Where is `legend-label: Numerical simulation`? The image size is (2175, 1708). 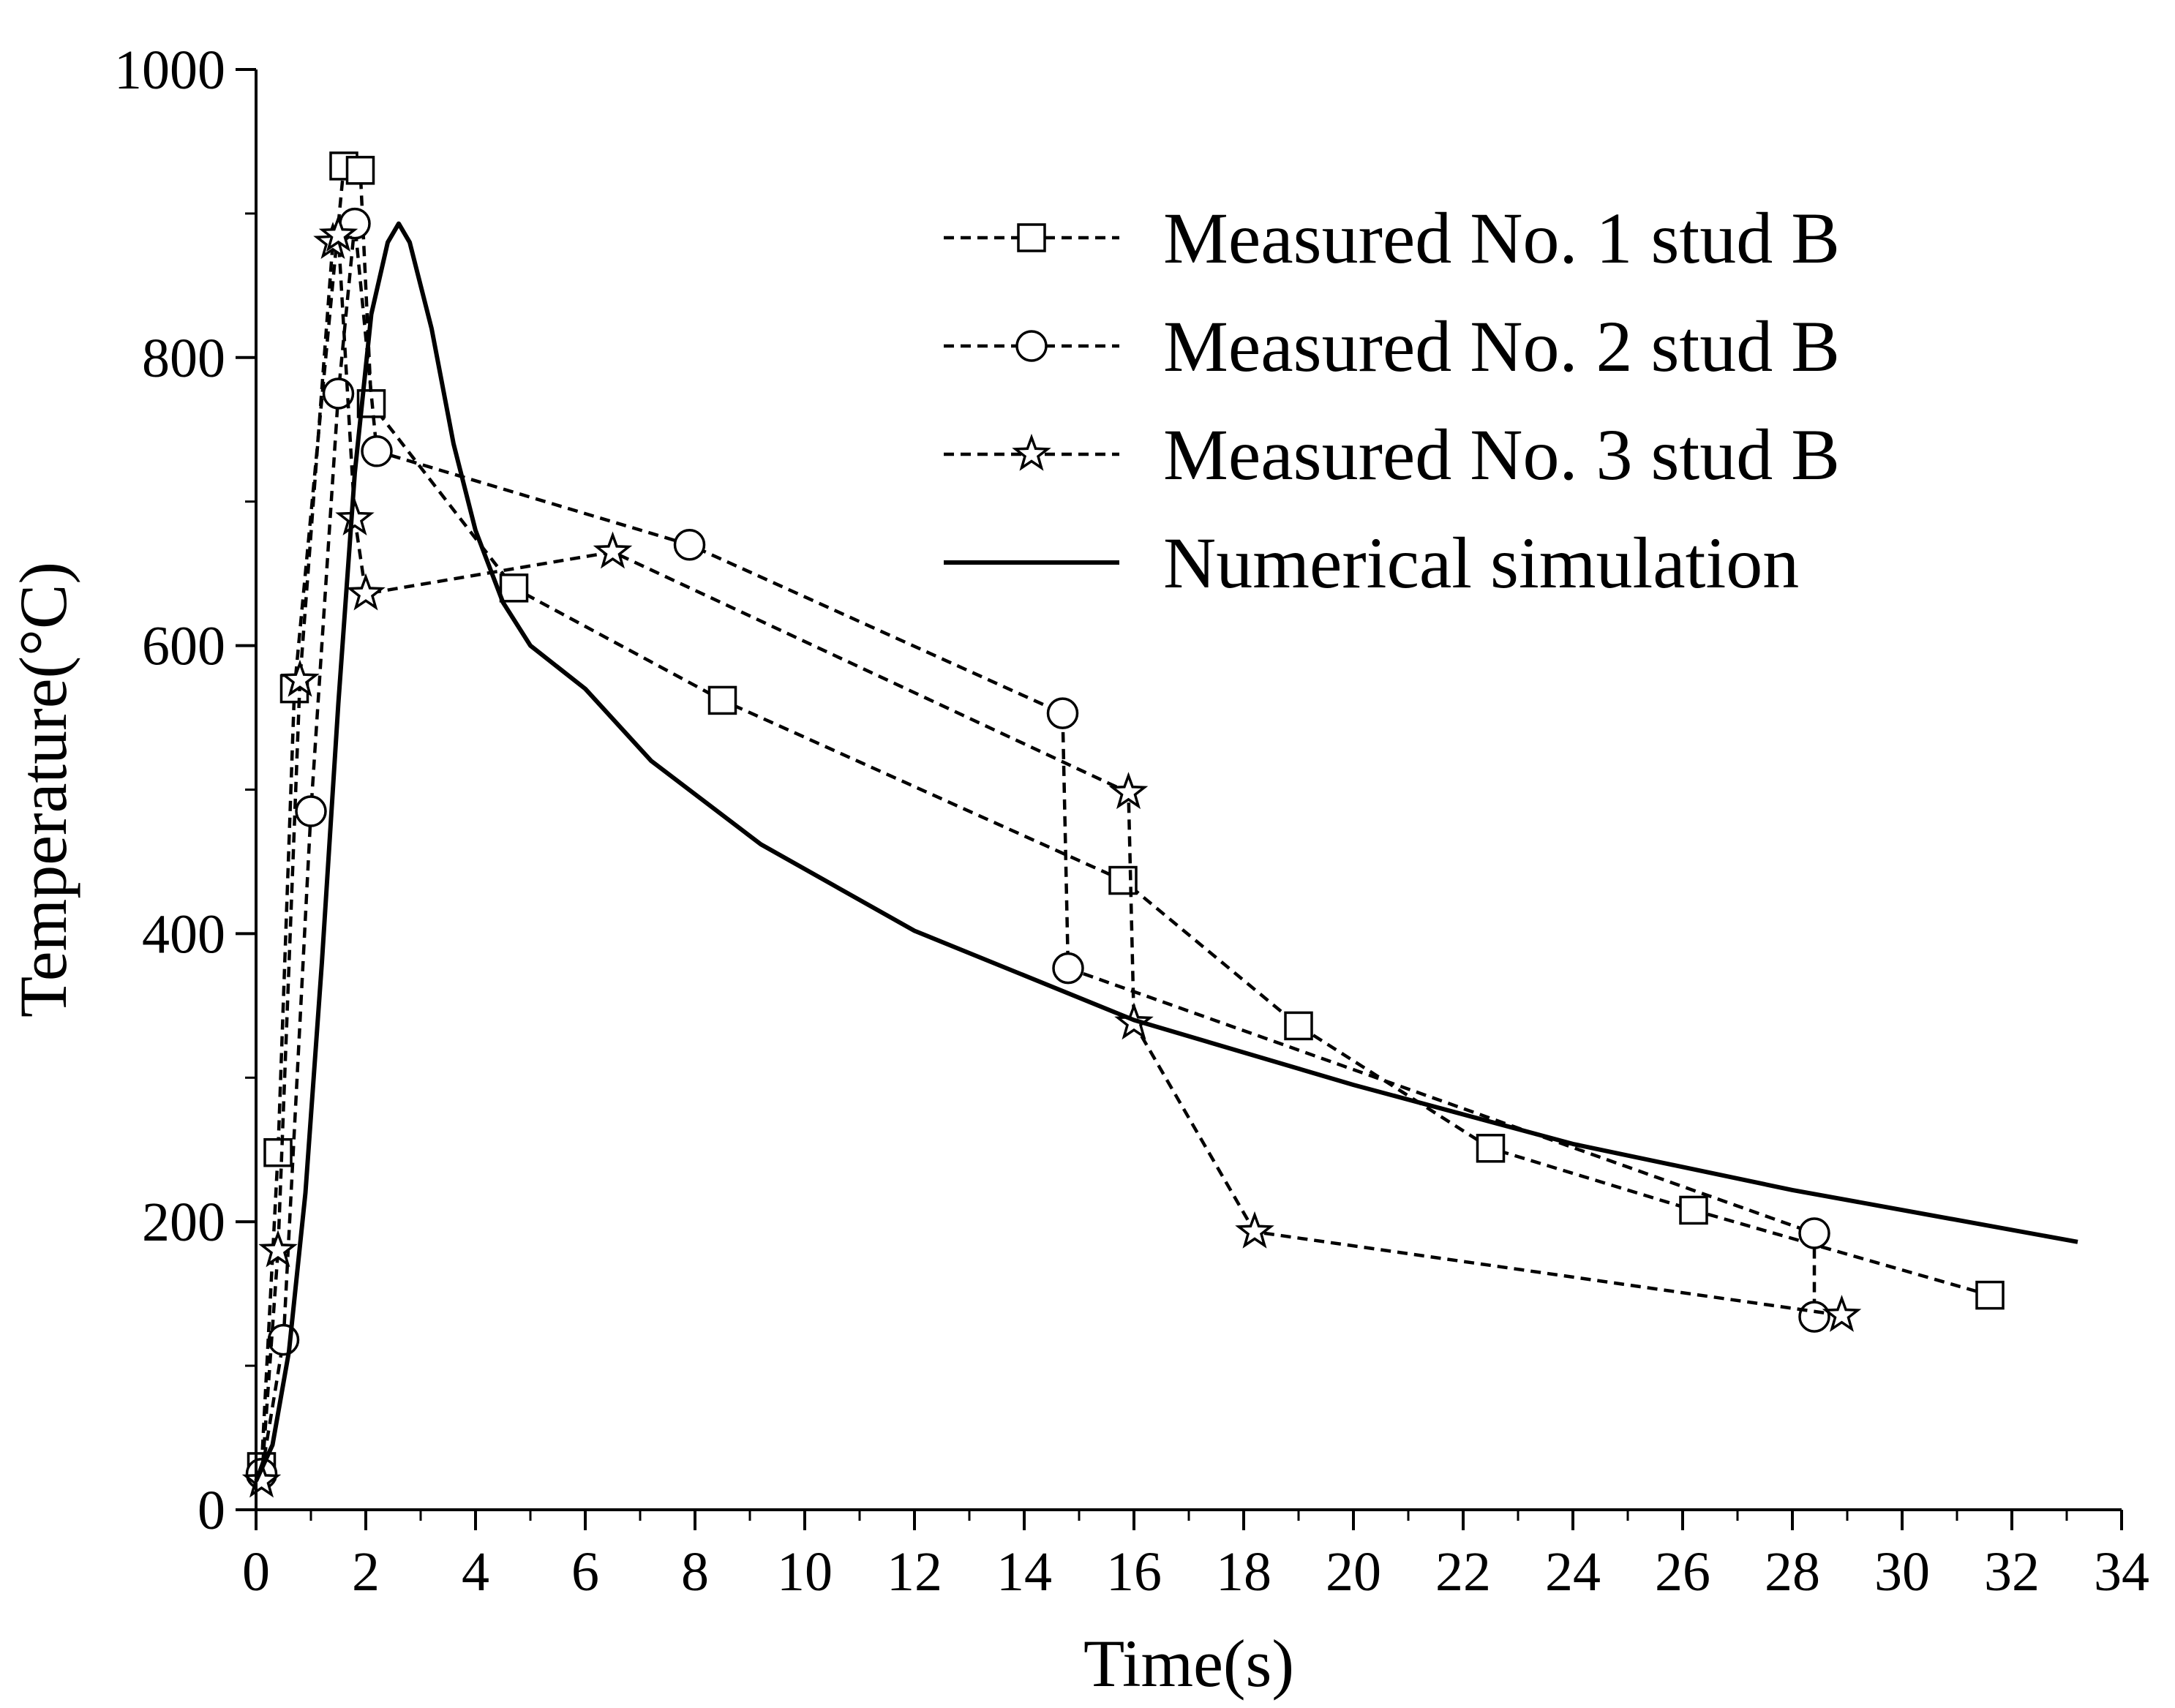 legend-label: Numerical simulation is located at coordinates (1481, 562).